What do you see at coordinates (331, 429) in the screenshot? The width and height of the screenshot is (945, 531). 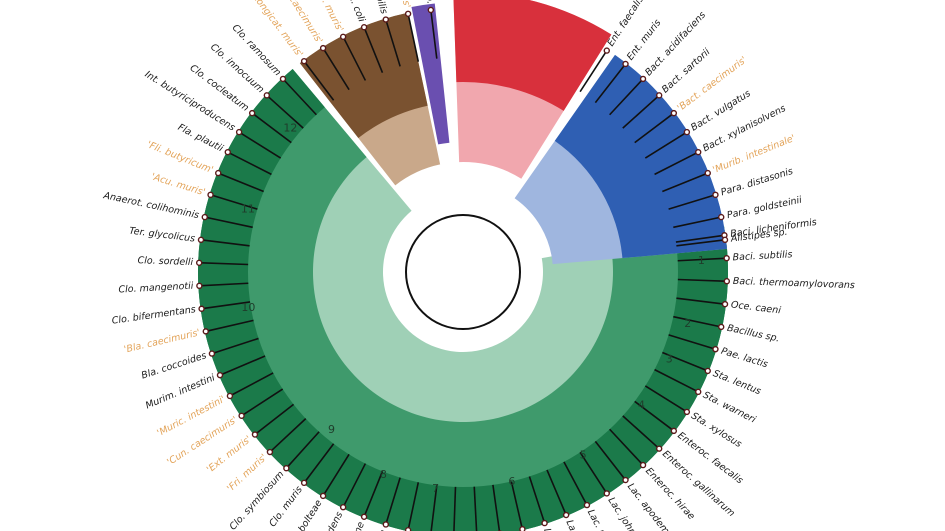 I see `clade-number: 9` at bounding box center [331, 429].